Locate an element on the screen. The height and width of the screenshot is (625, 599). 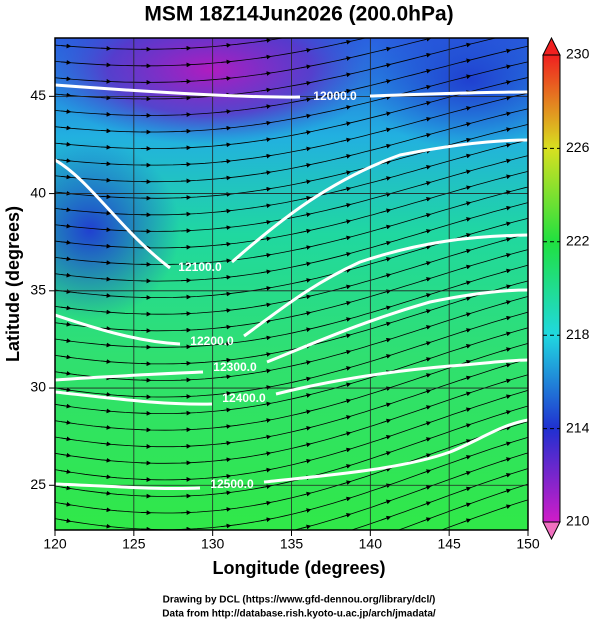
colorbar-extend is located at coordinates (551, 46).